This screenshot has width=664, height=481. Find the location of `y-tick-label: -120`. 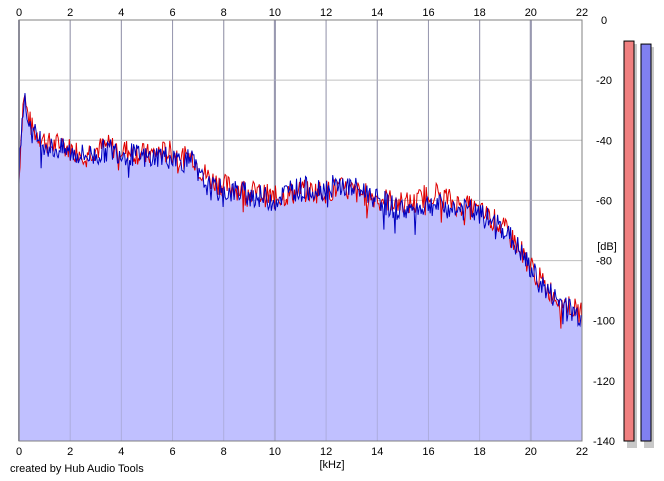

y-tick-label: -120 is located at coordinates (604, 382).